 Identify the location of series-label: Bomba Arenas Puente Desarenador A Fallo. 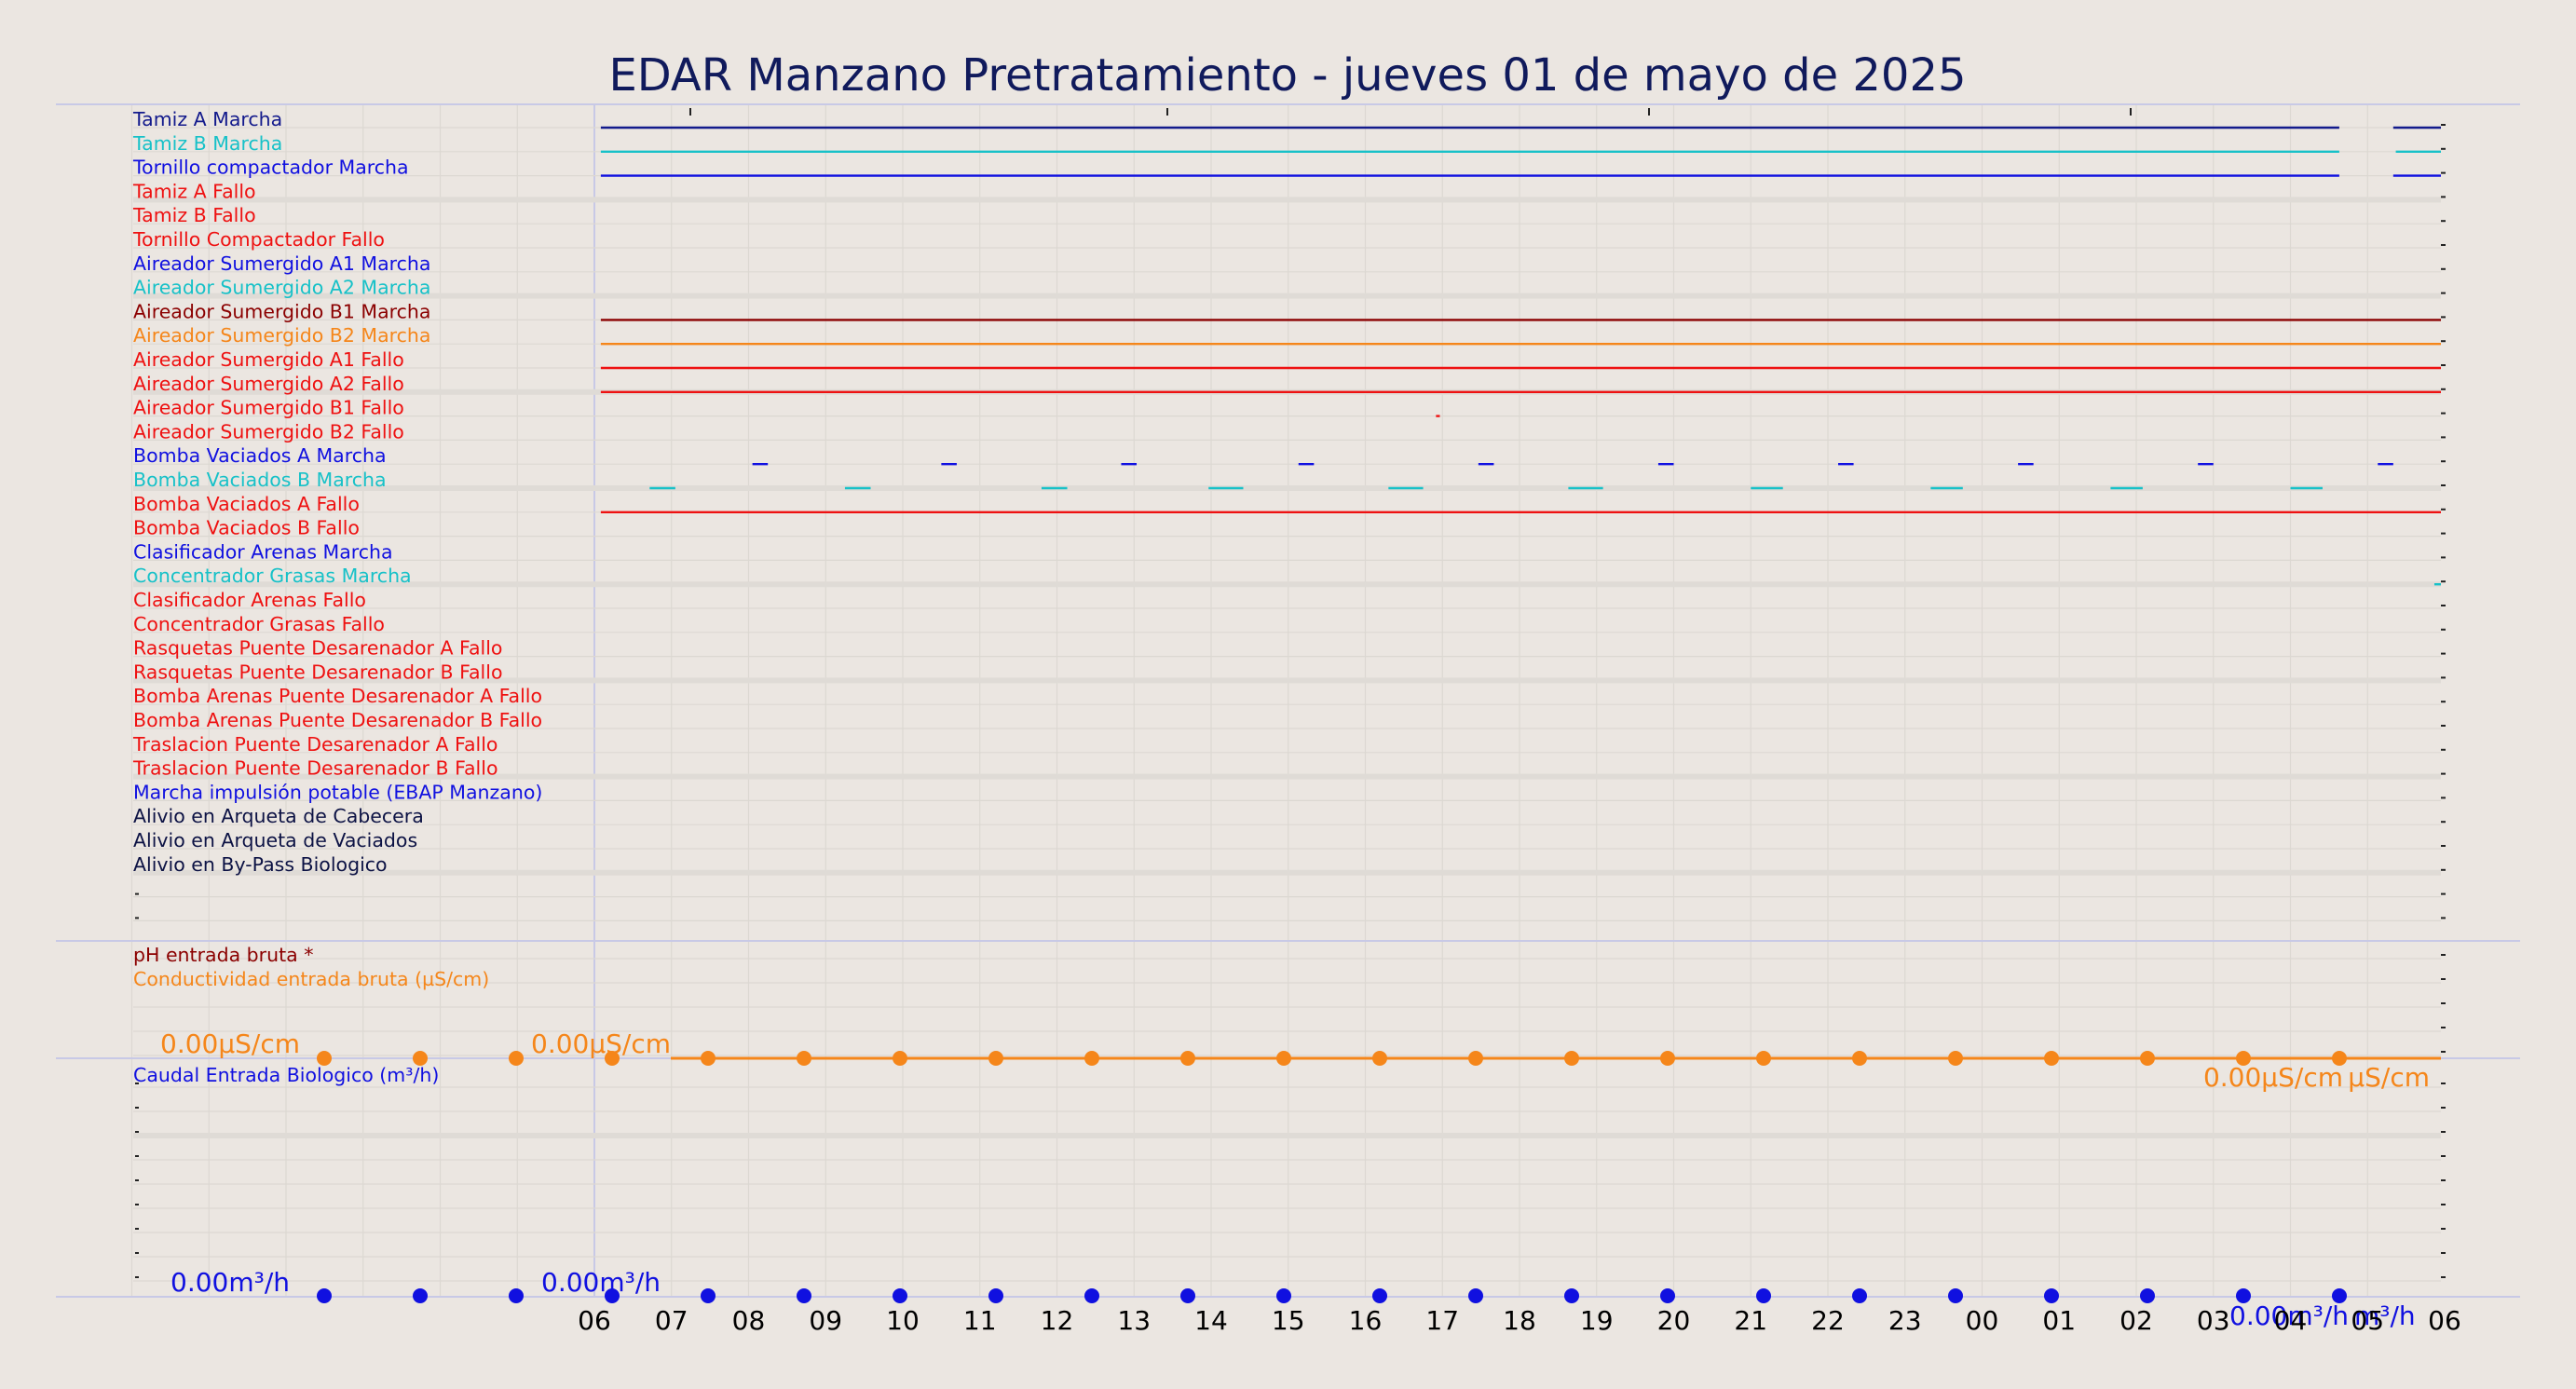
(337, 696).